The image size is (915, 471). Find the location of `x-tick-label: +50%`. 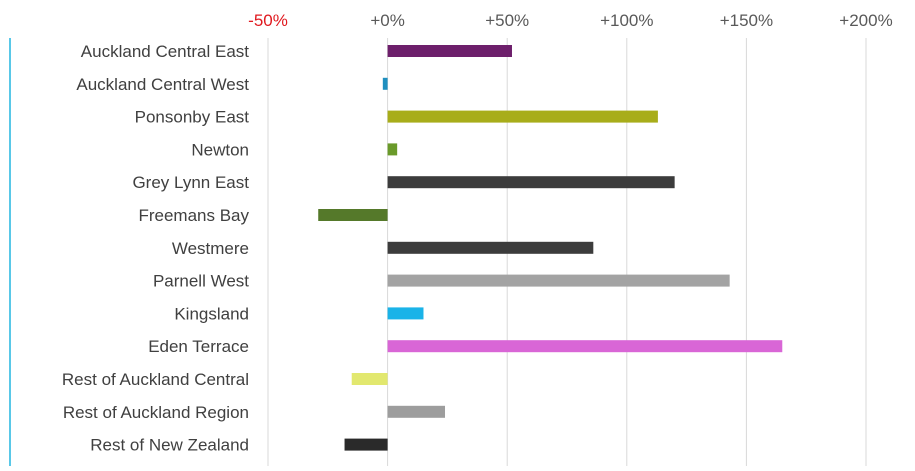

x-tick-label: +50% is located at coordinates (507, 20).